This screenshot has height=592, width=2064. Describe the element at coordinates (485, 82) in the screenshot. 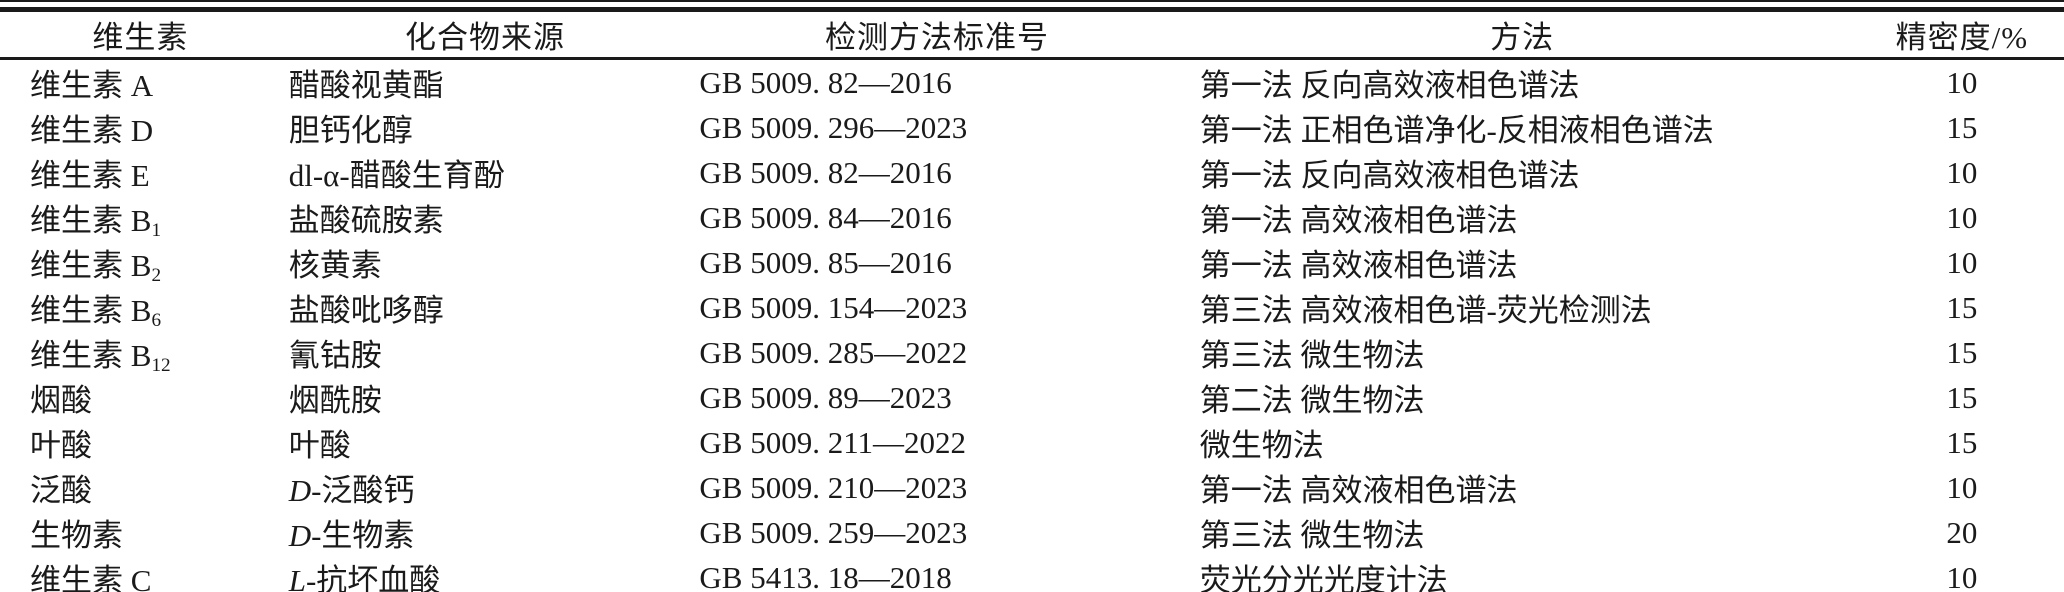

I see `source-cell: 醋酸视黄酯` at that location.